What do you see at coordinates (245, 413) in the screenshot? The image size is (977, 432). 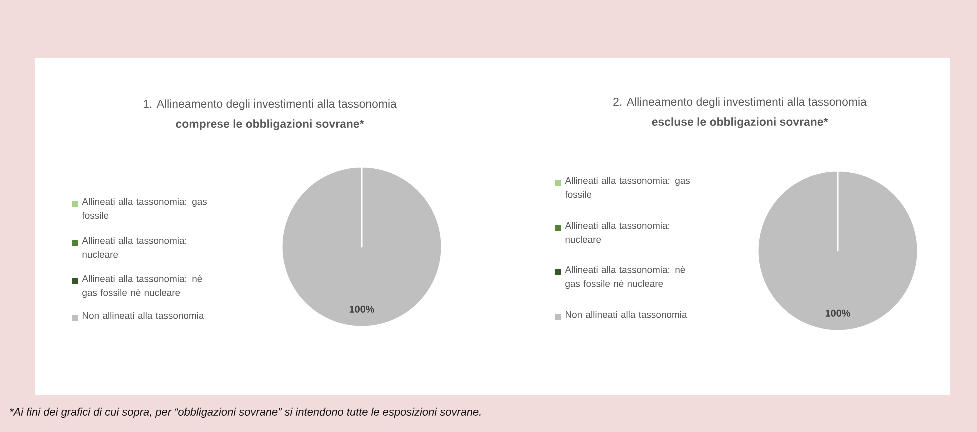 I see `text: *Ai fini dei grafici di cui sopra, per “obbligazioni sovrane” si intendono tutte le esposizioni sovrane.` at bounding box center [245, 413].